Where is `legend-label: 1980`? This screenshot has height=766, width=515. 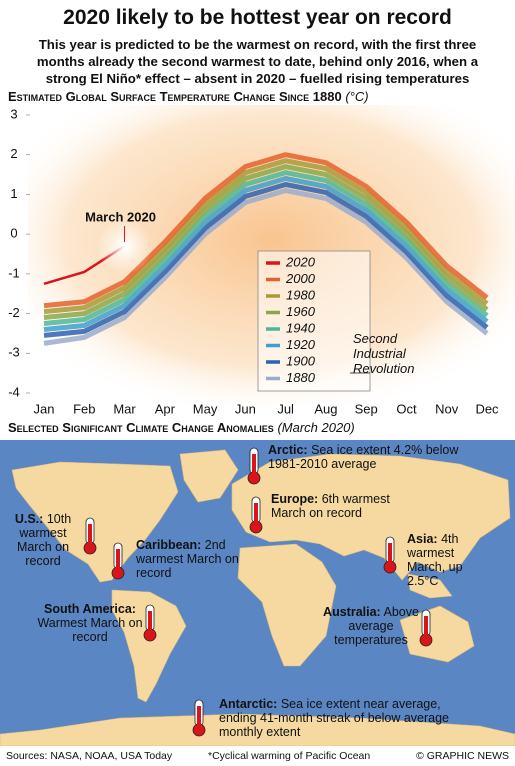
legend-label: 1980 is located at coordinates (301, 294).